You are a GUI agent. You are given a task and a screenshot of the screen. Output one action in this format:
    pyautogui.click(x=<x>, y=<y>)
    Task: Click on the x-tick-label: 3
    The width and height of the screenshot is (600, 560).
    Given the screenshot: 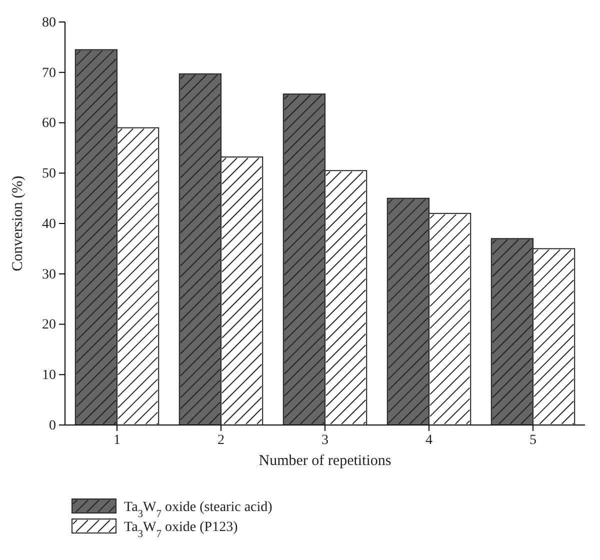 What is the action you would take?
    pyautogui.click(x=325, y=440)
    